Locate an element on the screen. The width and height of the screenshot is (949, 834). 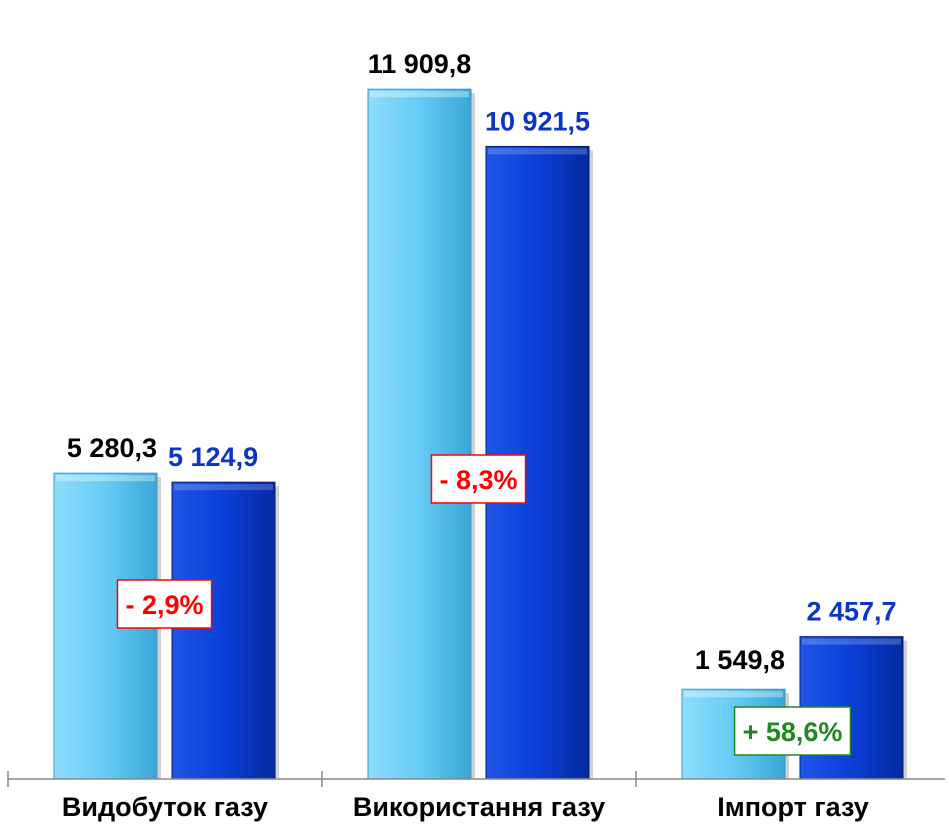
x-tick-label: Видобуток газу is located at coordinates (165, 807).